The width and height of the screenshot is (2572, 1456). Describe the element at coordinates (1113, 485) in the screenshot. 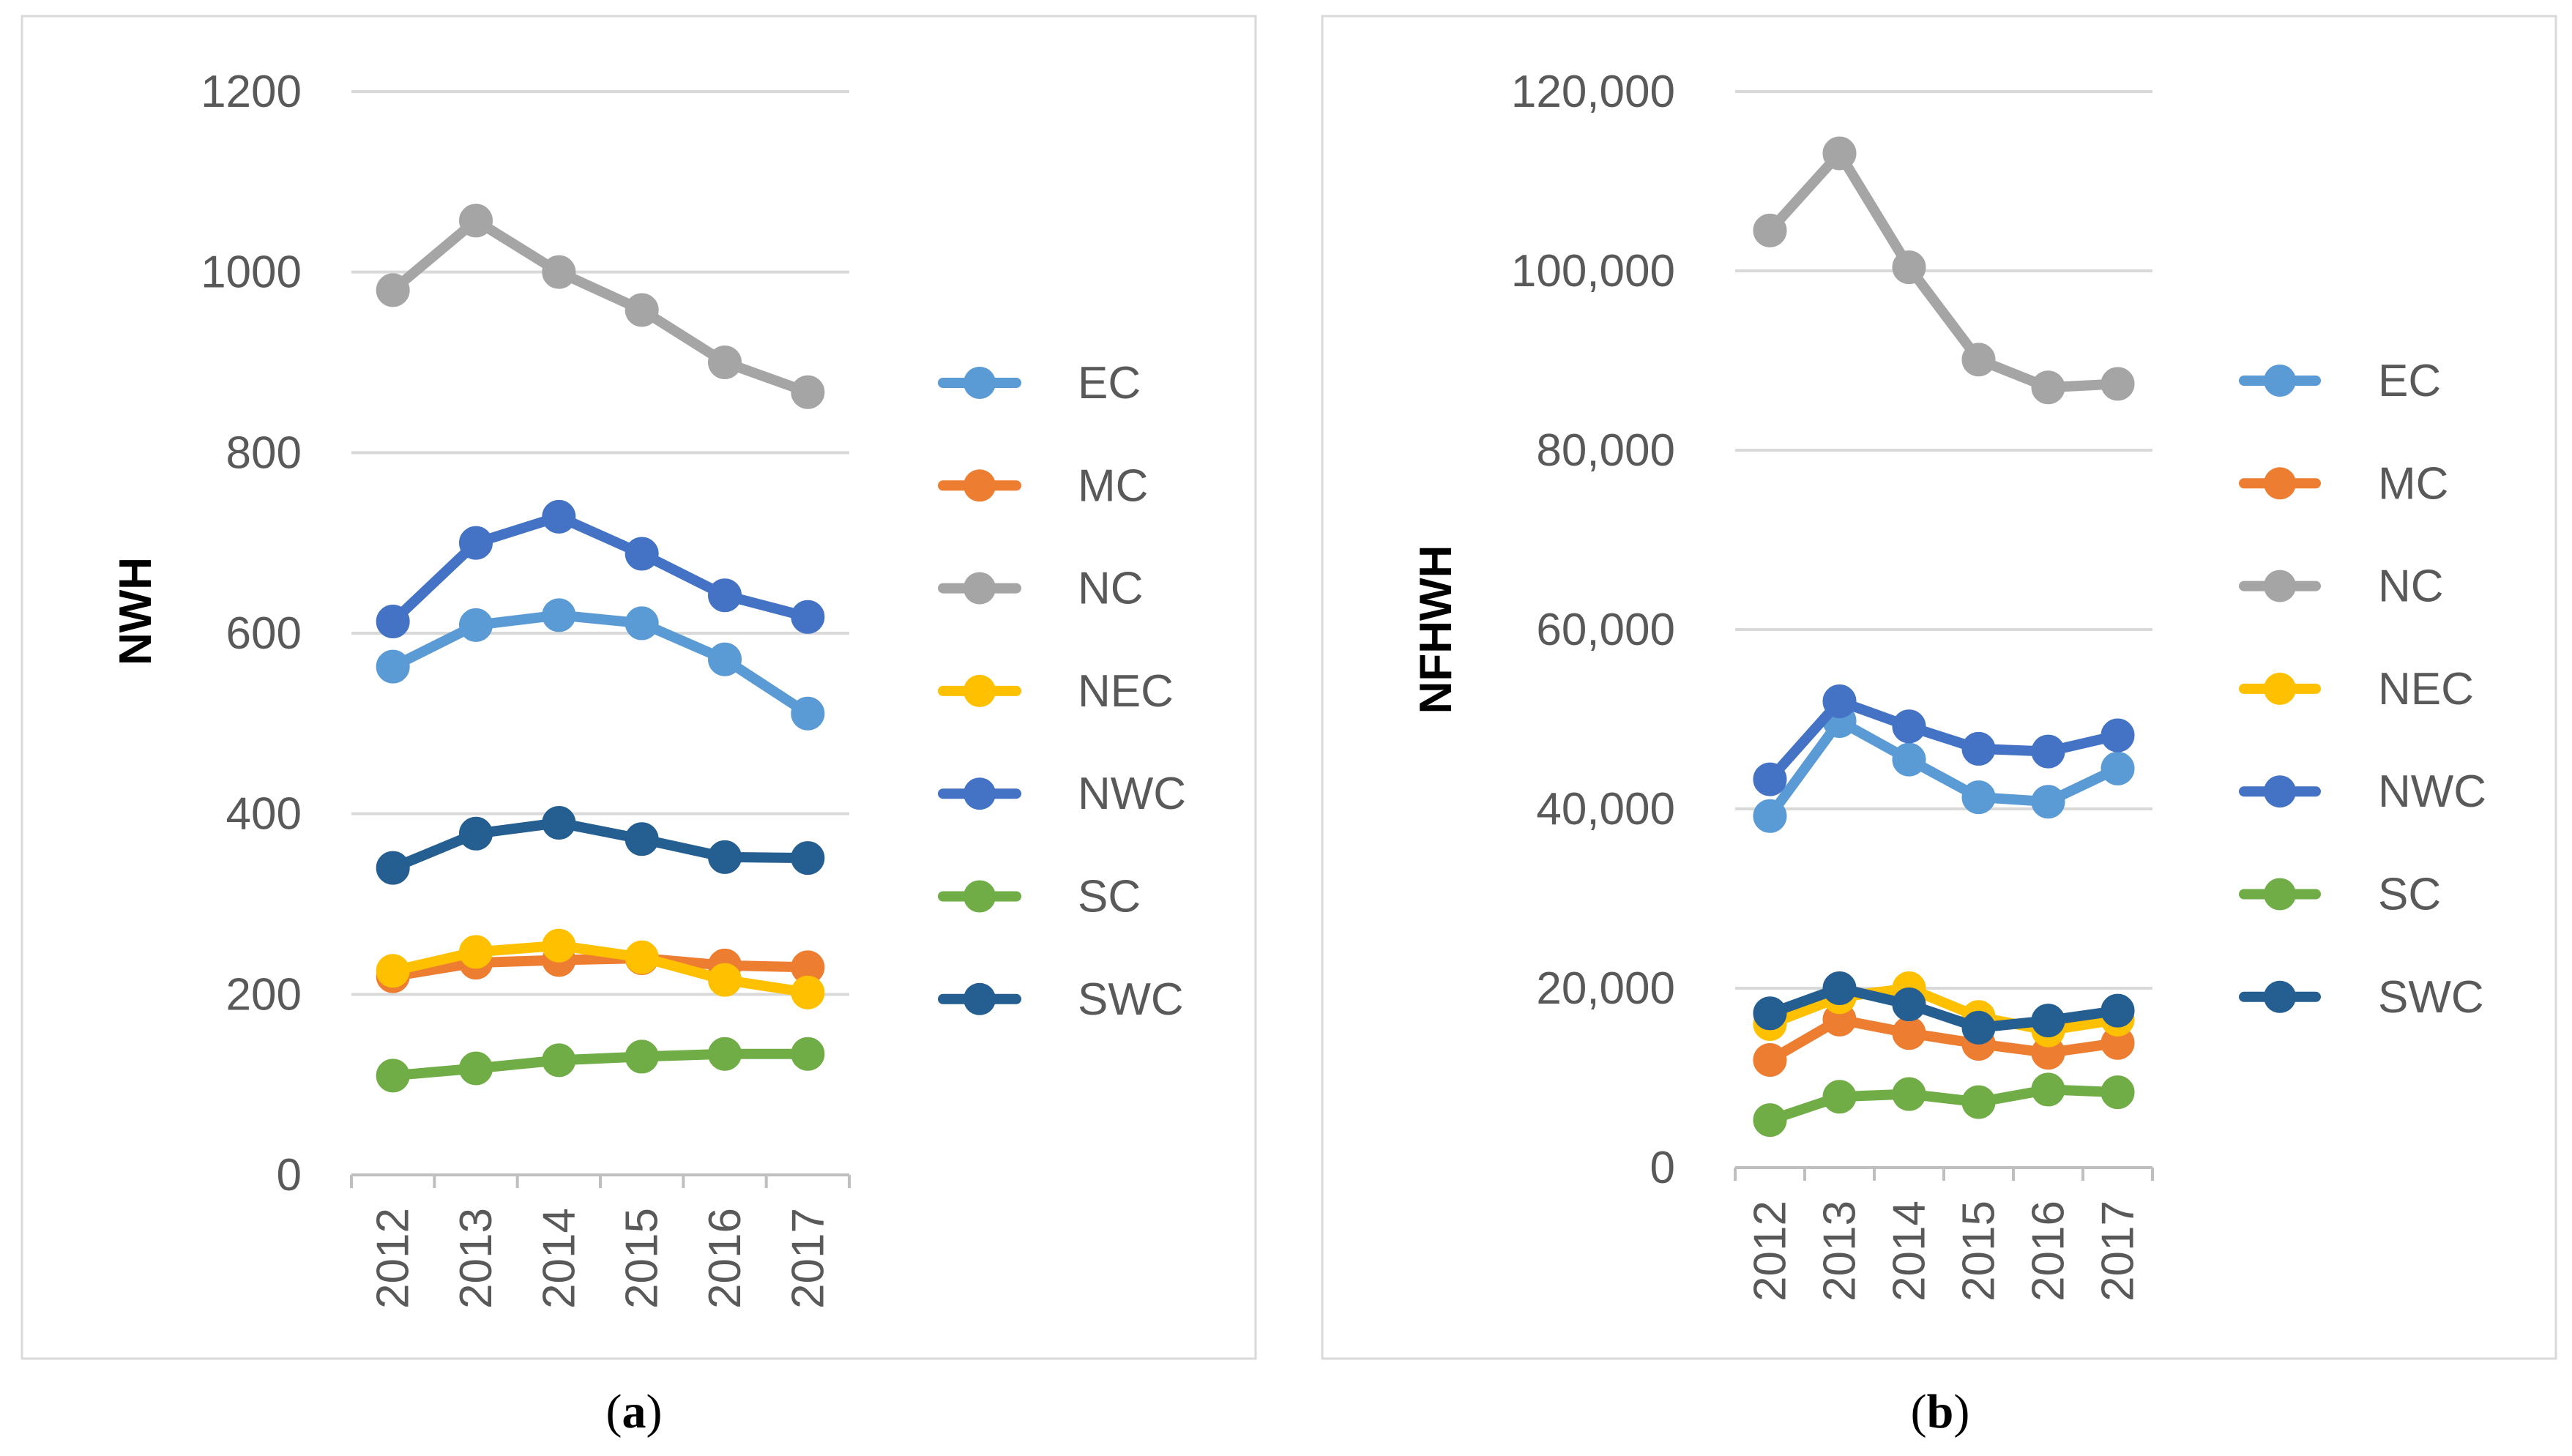

I see `panel-a-legend-label: MC` at that location.